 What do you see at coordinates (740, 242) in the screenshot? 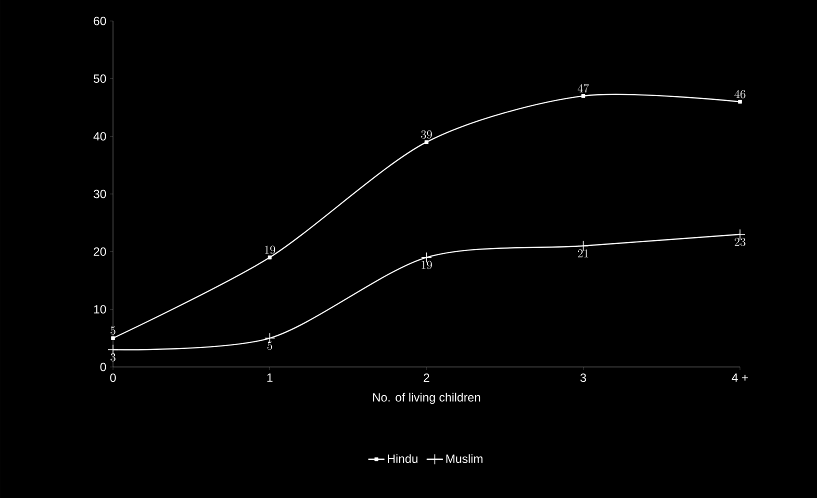
I see `data-label: 23` at bounding box center [740, 242].